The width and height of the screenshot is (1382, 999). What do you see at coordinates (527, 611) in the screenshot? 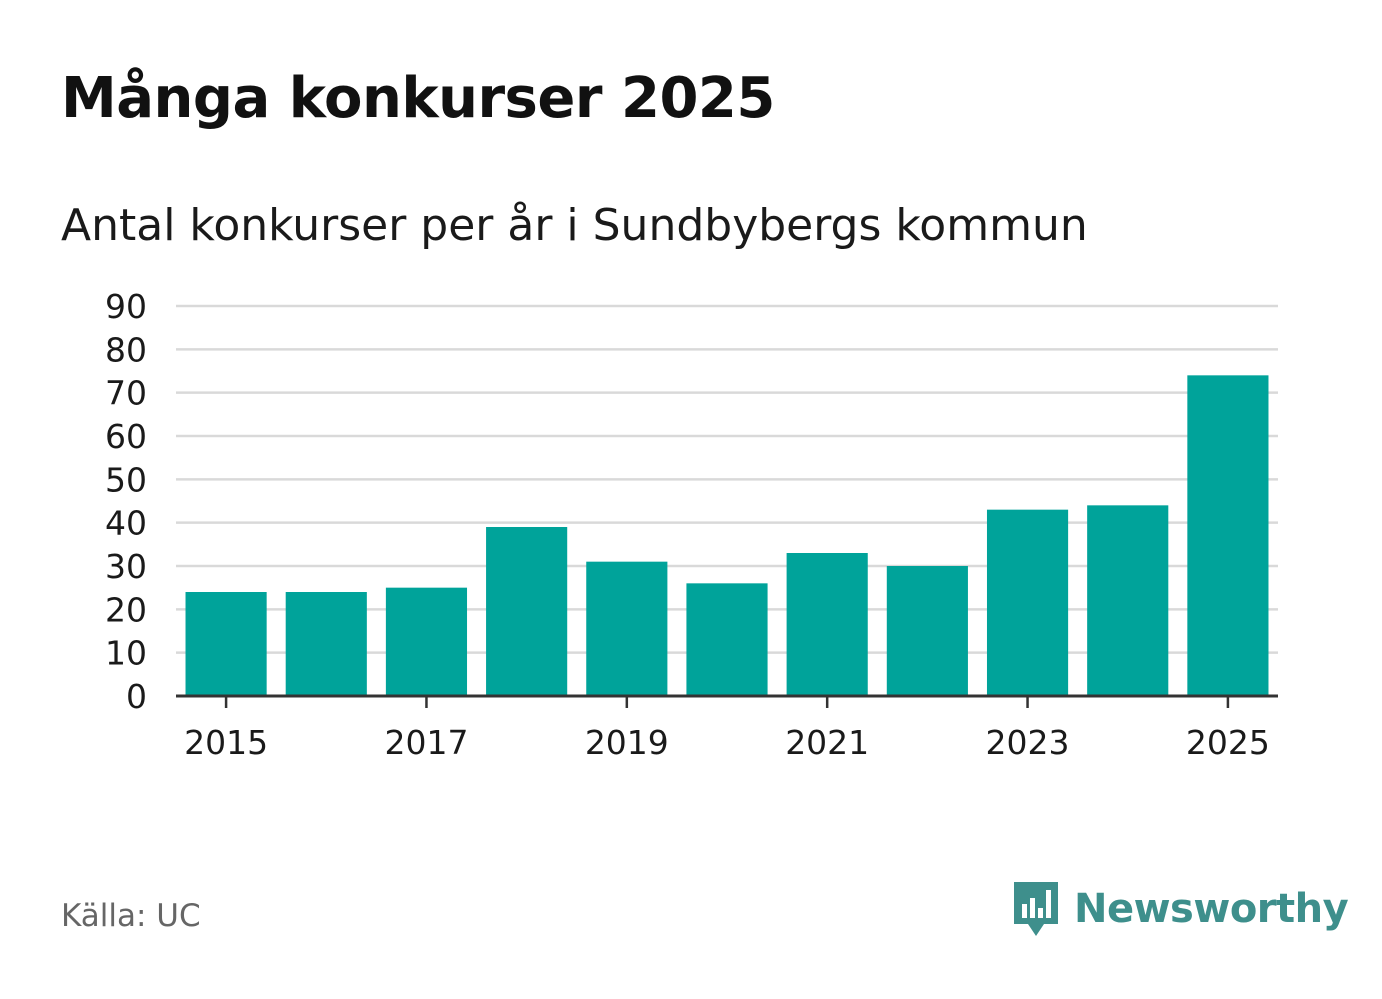
I see `bar-2018` at bounding box center [527, 611].